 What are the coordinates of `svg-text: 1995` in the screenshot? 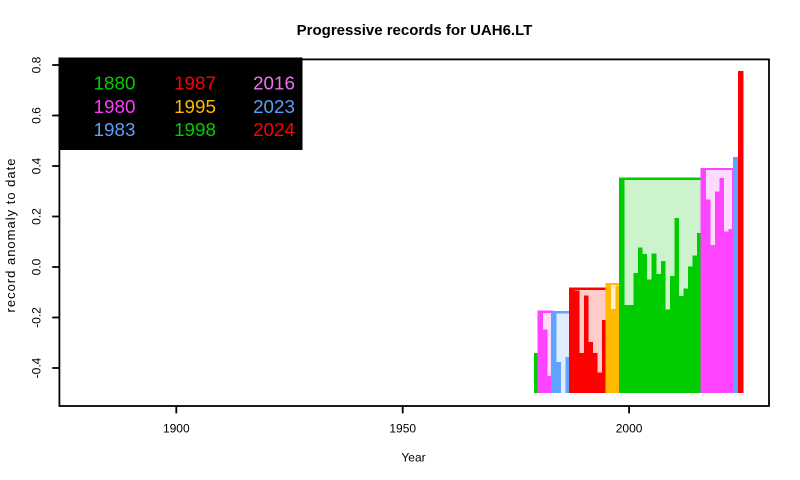 It's located at (195, 106).